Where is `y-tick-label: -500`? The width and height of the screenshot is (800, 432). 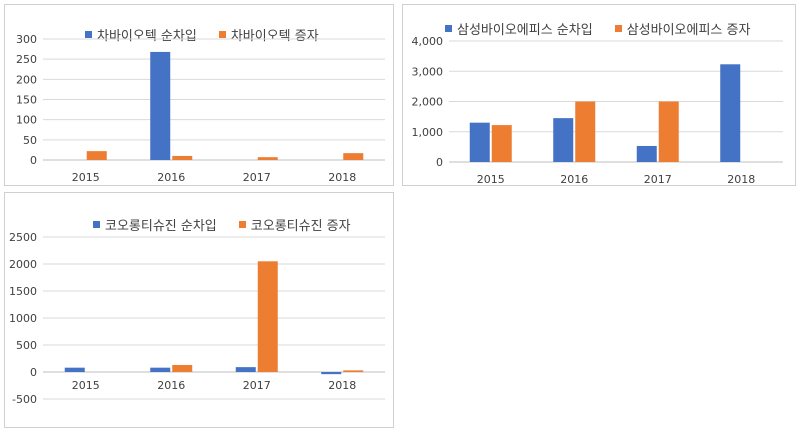
y-tick-label: -500 is located at coordinates (24, 399).